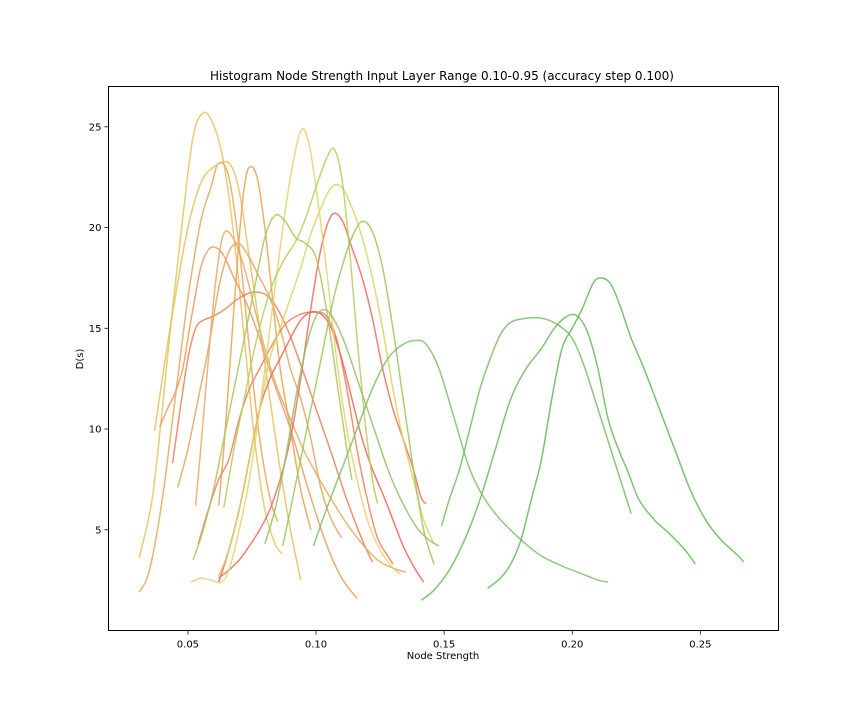  I want to click on y-tick-label: 15, so click(95, 329).